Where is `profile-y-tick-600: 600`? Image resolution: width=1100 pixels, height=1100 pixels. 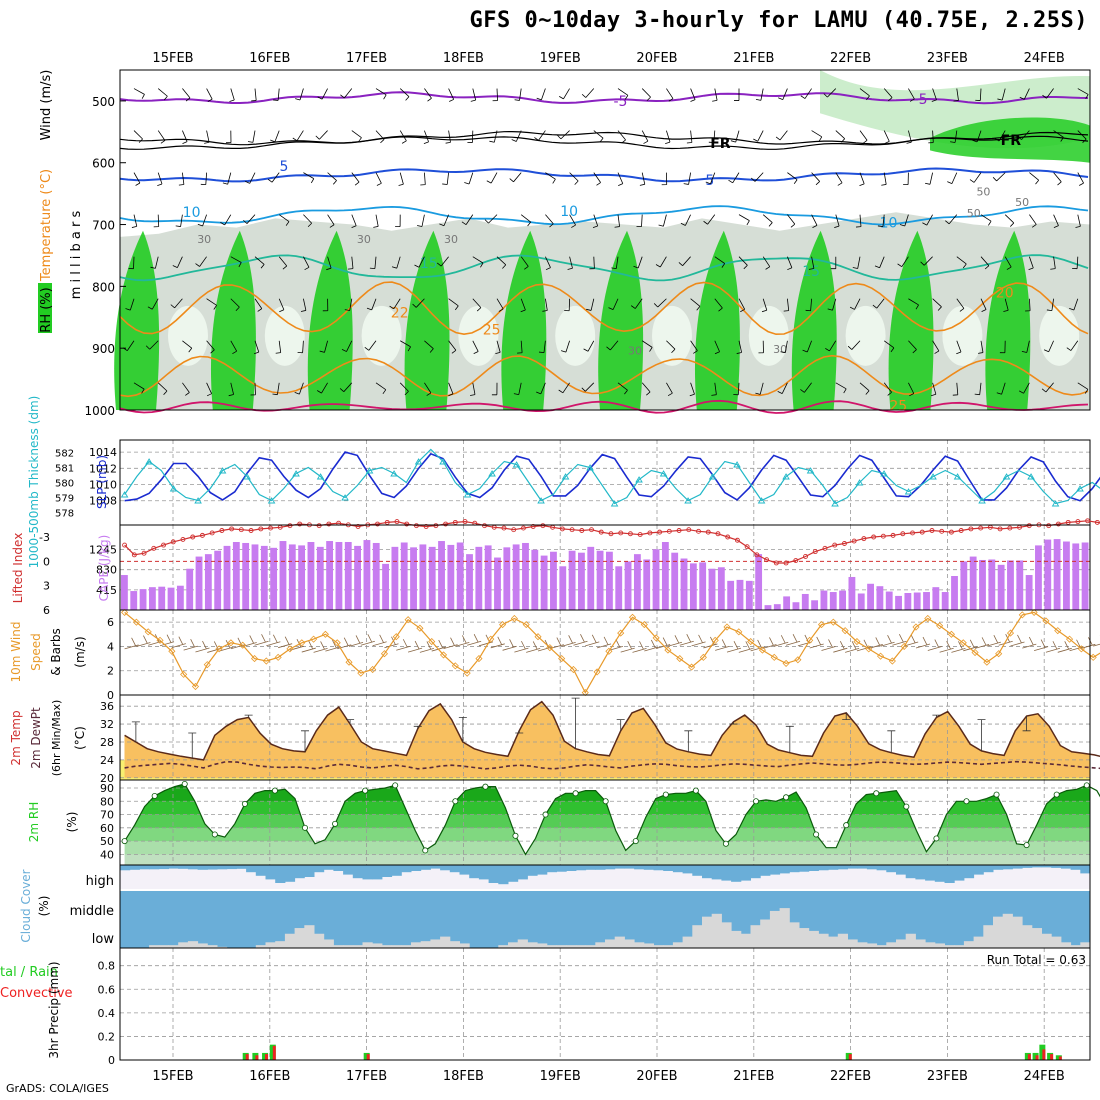 profile-y-tick-600: 600 is located at coordinates (103, 164).